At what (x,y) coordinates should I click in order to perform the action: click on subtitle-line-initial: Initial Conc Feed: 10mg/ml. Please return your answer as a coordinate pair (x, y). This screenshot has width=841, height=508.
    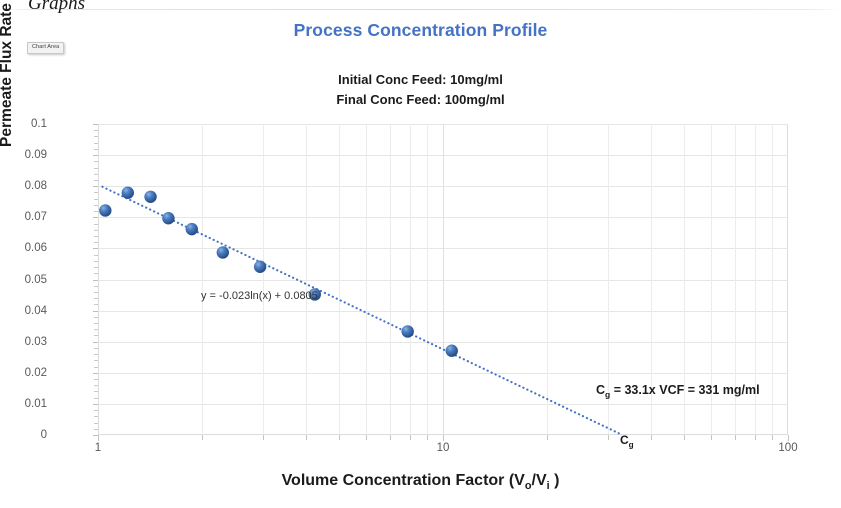
    Looking at the image, I should click on (420, 80).